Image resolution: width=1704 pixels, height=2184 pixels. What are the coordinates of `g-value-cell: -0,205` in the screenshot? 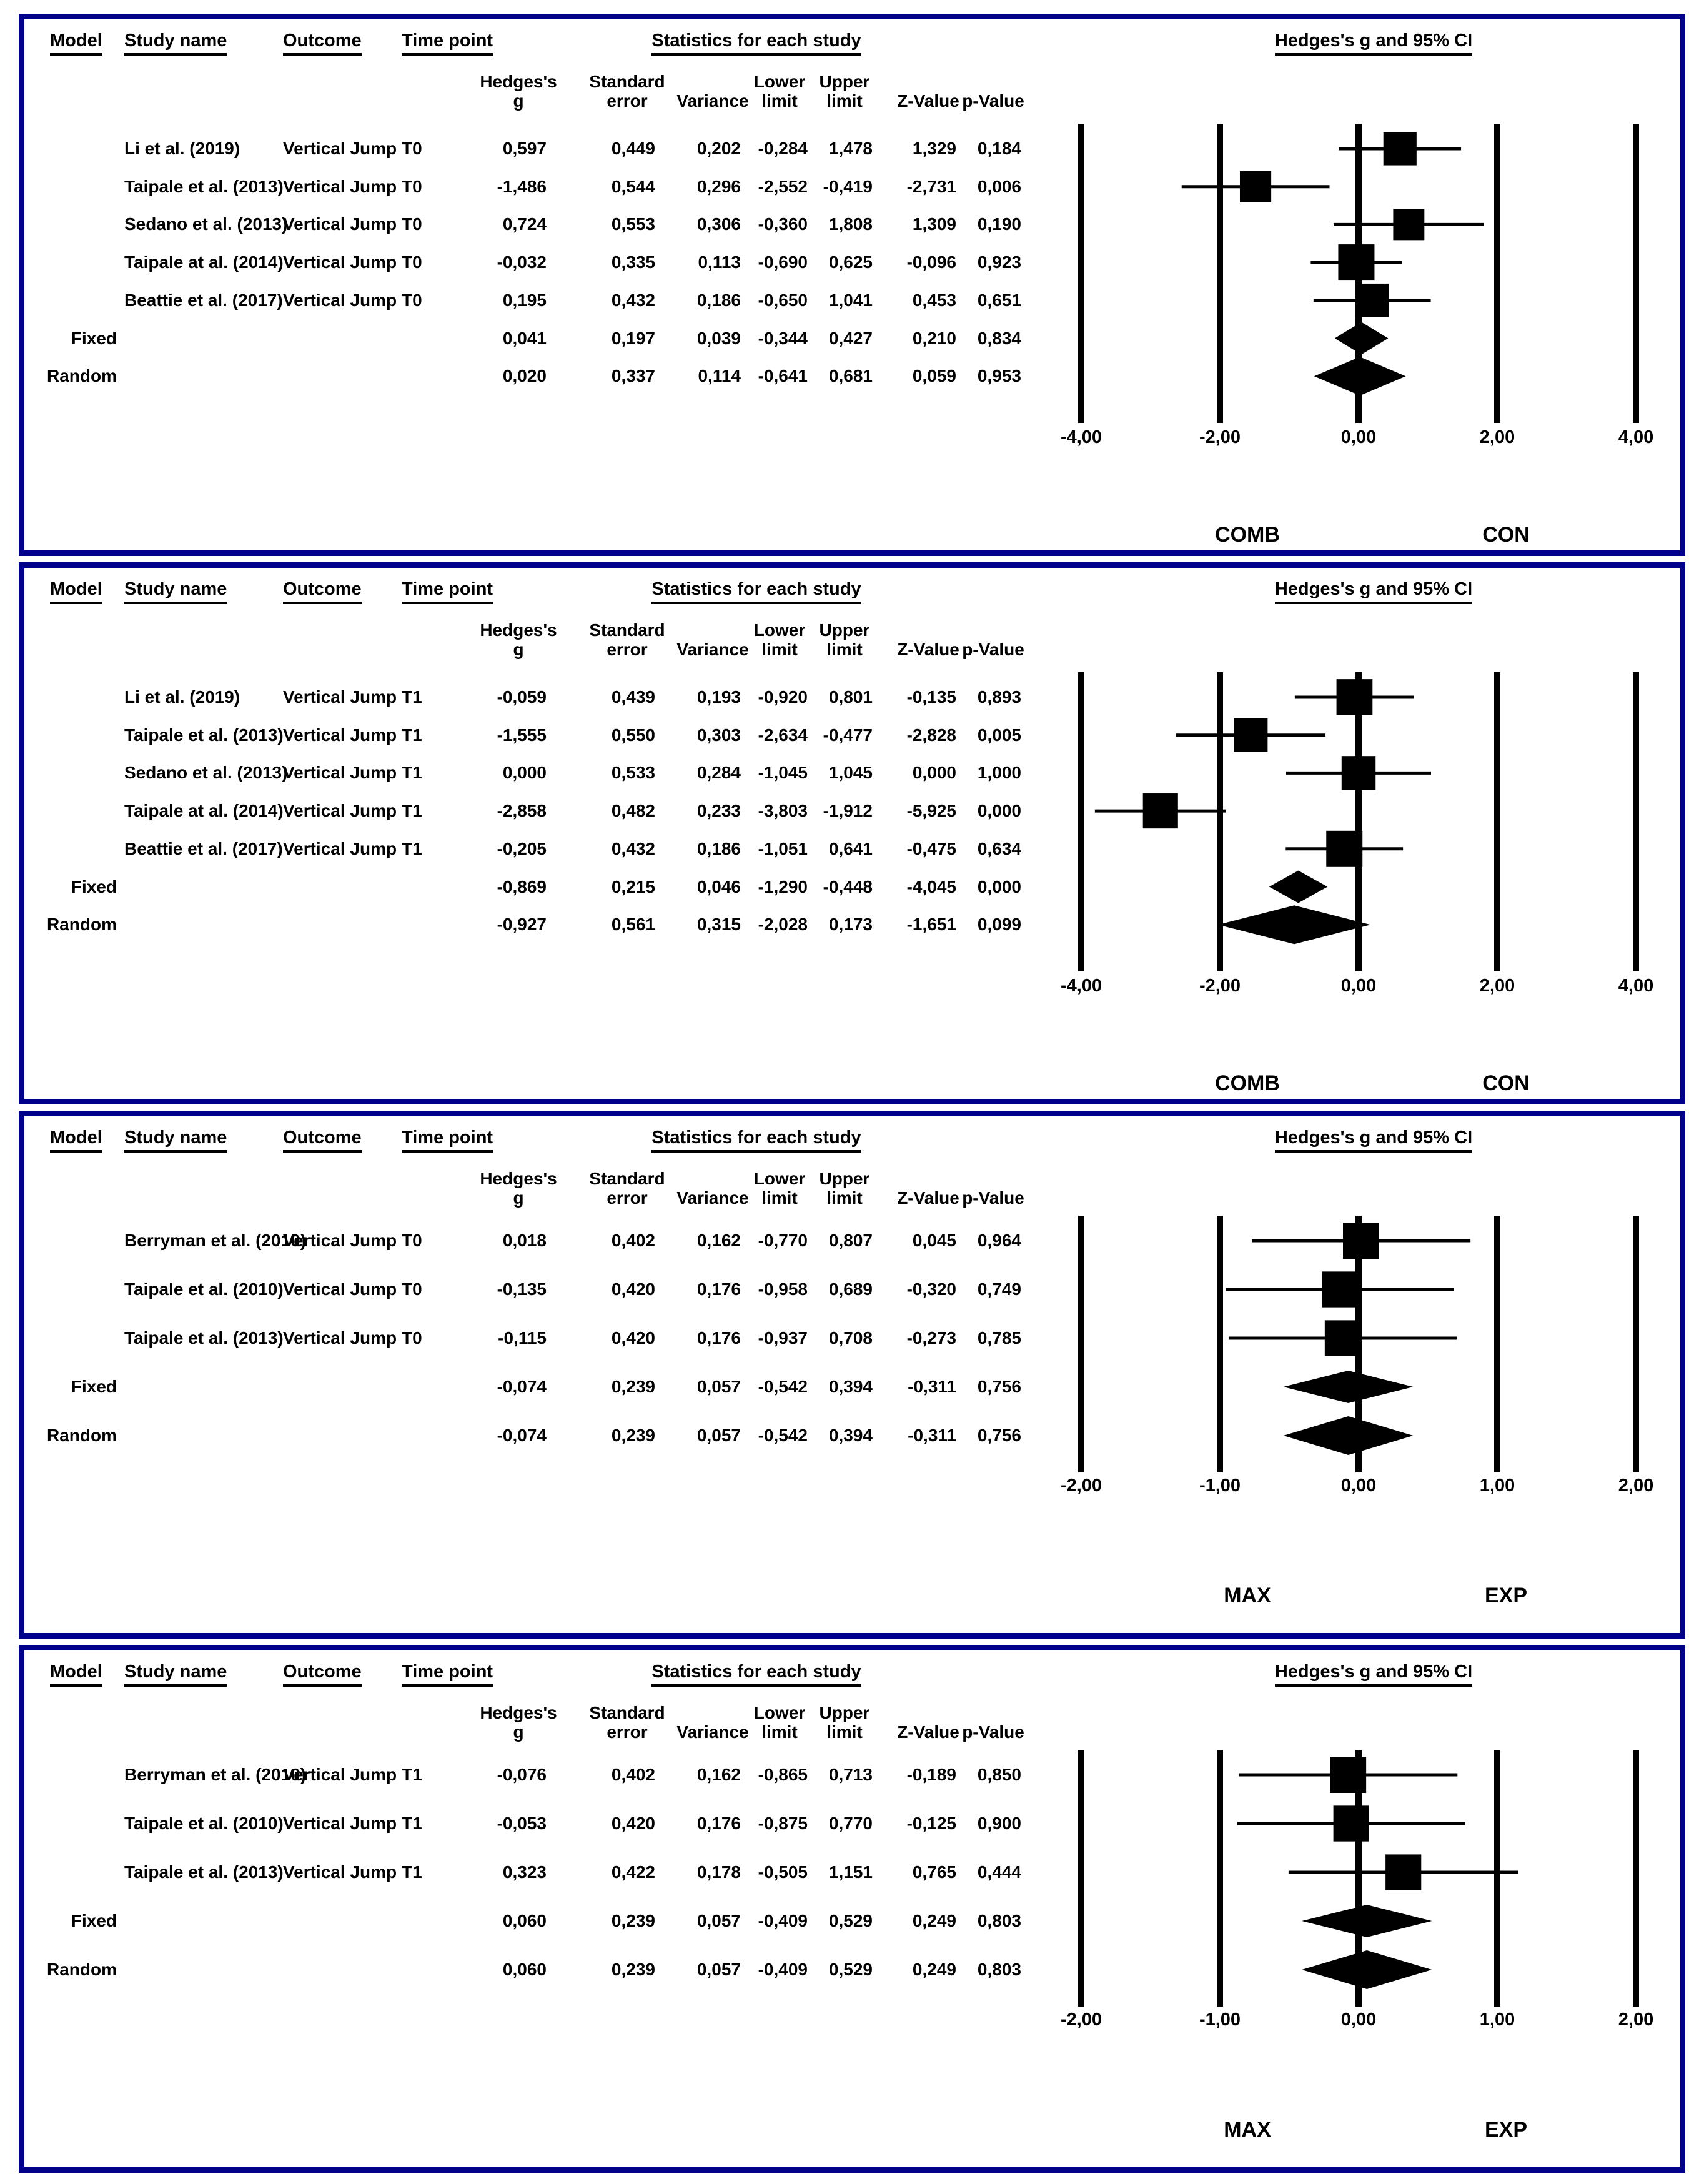 It's located at (522, 848).